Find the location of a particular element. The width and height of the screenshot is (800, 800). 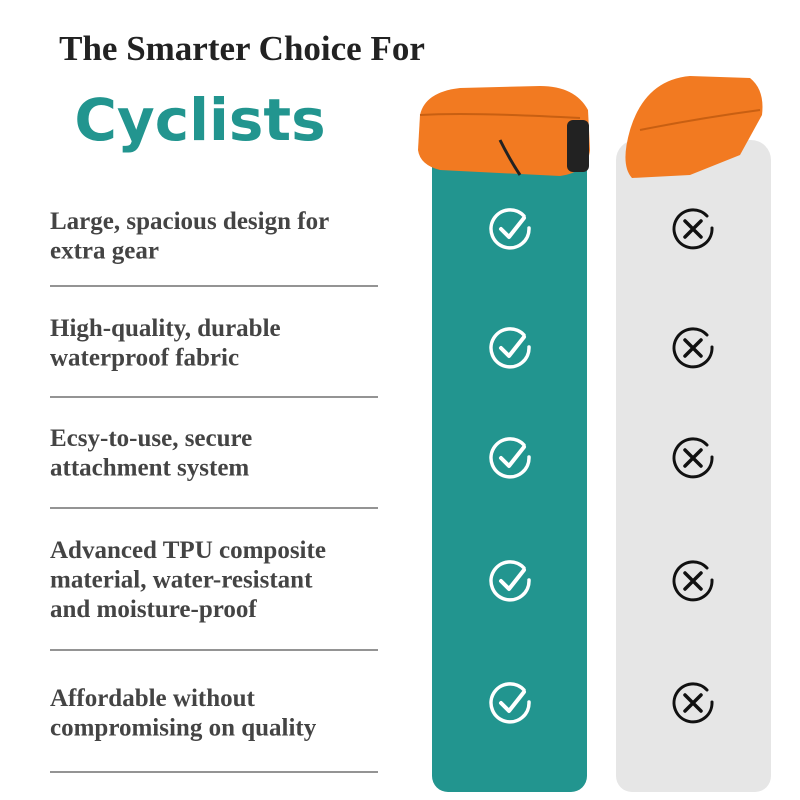

feature-text: Advanced TPU composite is located at coordinates (188, 550).